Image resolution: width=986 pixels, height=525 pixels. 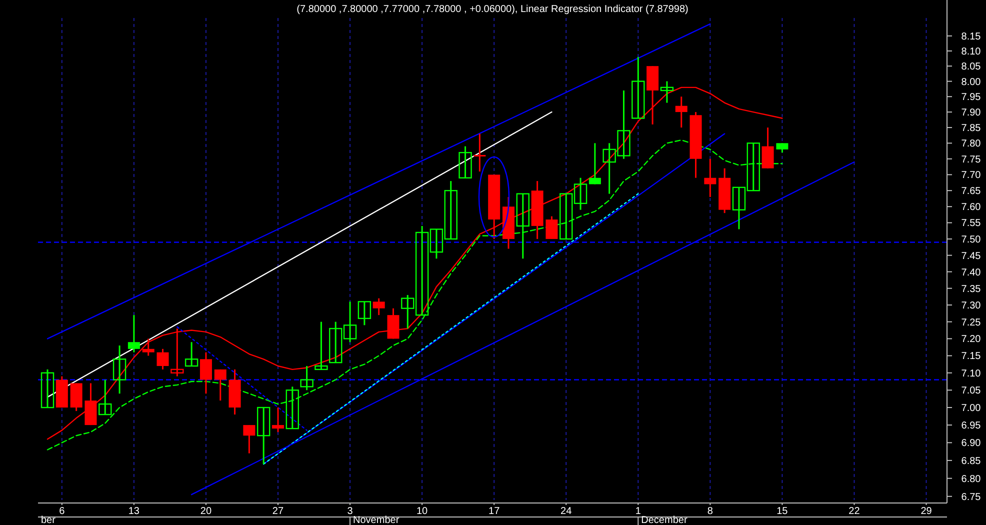 What do you see at coordinates (971, 67) in the screenshot?
I see `y-tick-label: 8.05` at bounding box center [971, 67].